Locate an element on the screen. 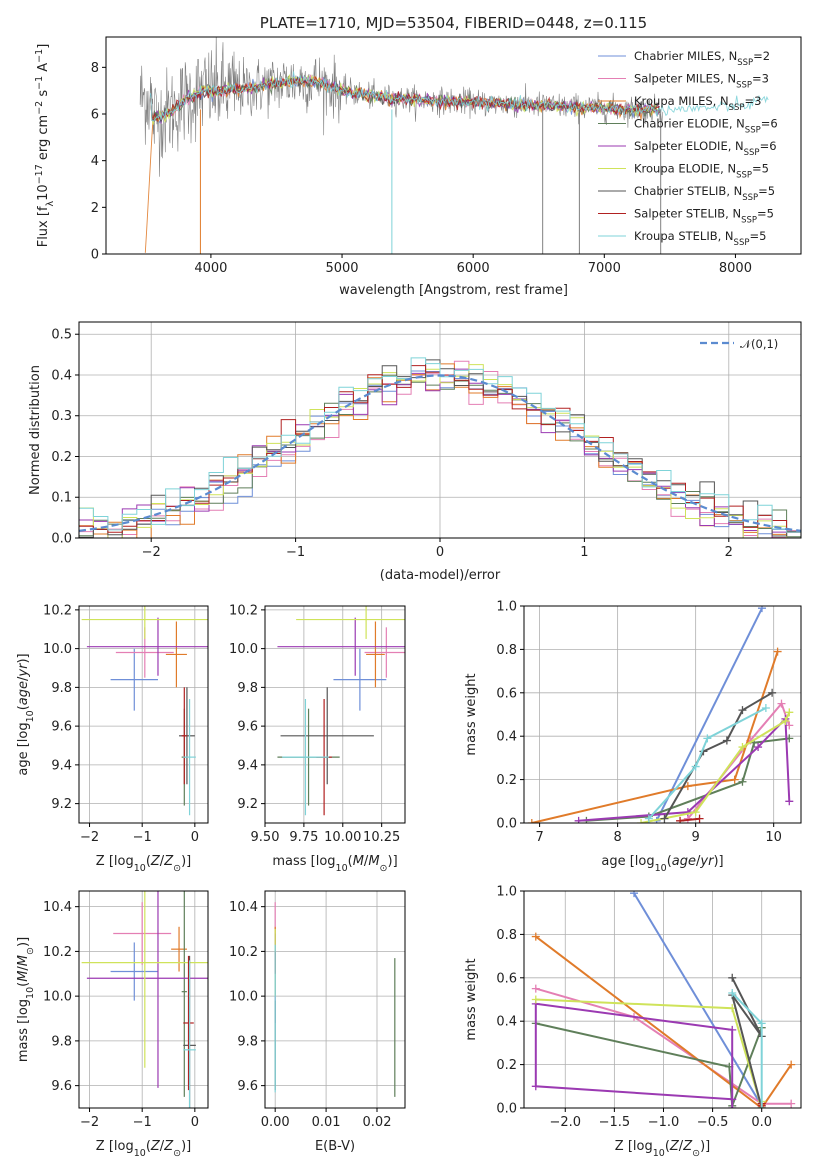 The height and width of the screenshot is (1170, 819). x-axis-label: E(B-V) is located at coordinates (335, 1146).